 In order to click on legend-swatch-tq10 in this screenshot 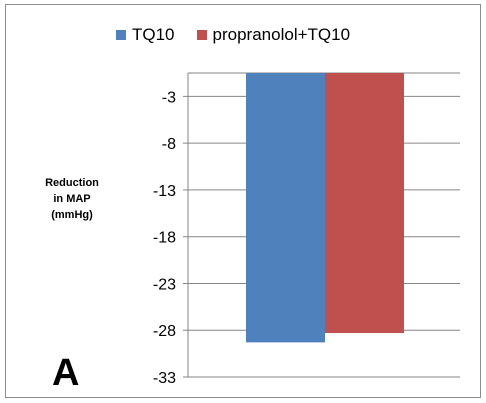, I will do `click(121, 35)`.